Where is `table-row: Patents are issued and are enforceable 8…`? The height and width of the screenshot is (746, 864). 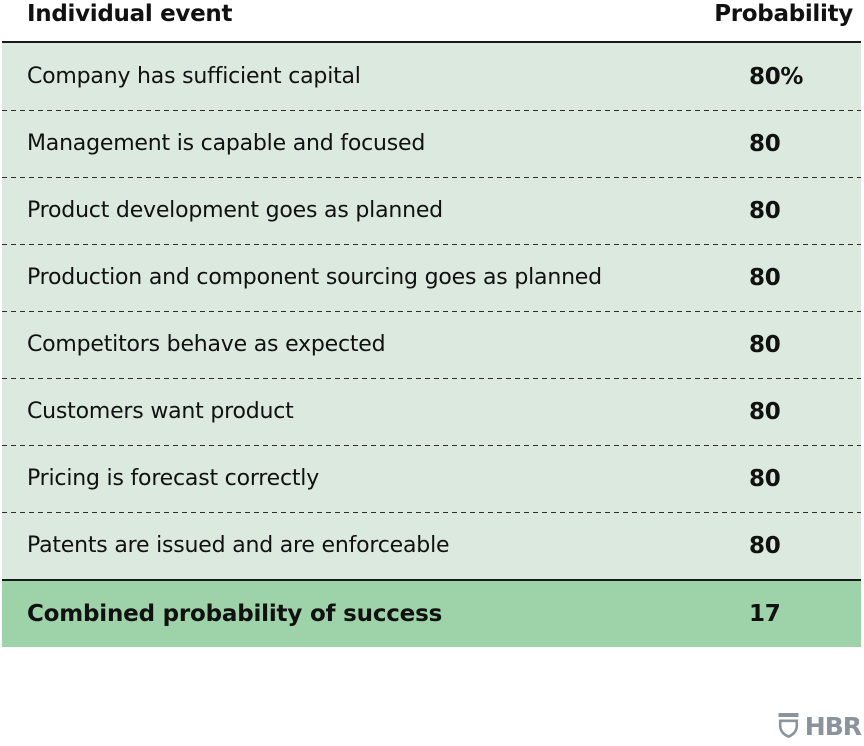
table-row: Patents are issued and are enforceable 8… is located at coordinates (431, 545).